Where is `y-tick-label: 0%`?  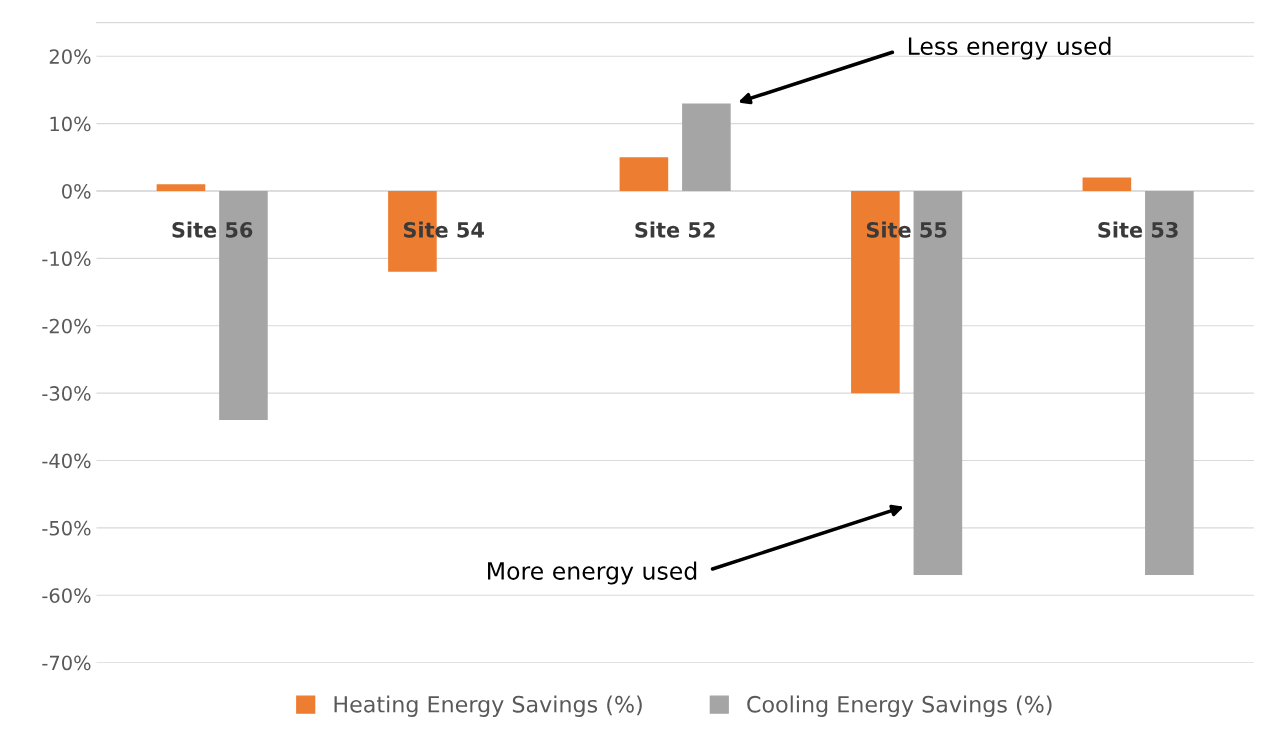 y-tick-label: 0% is located at coordinates (76, 191).